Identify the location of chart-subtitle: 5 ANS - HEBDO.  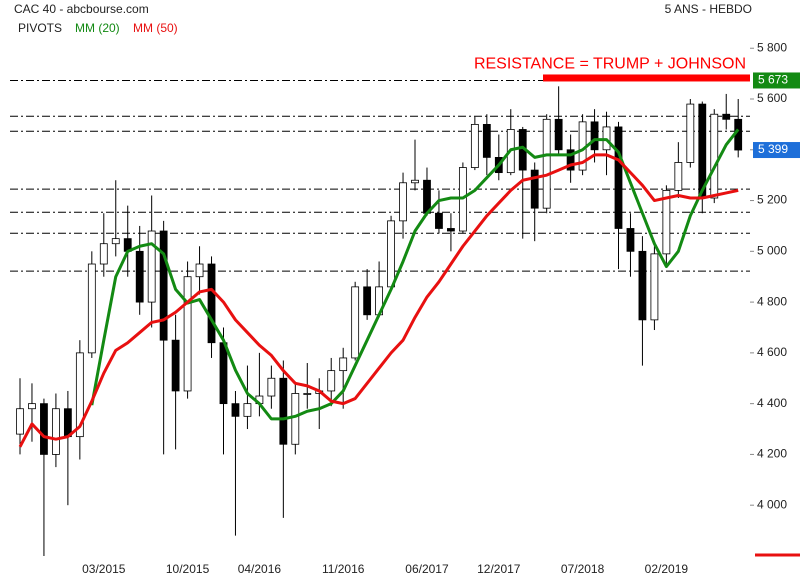
(708, 9).